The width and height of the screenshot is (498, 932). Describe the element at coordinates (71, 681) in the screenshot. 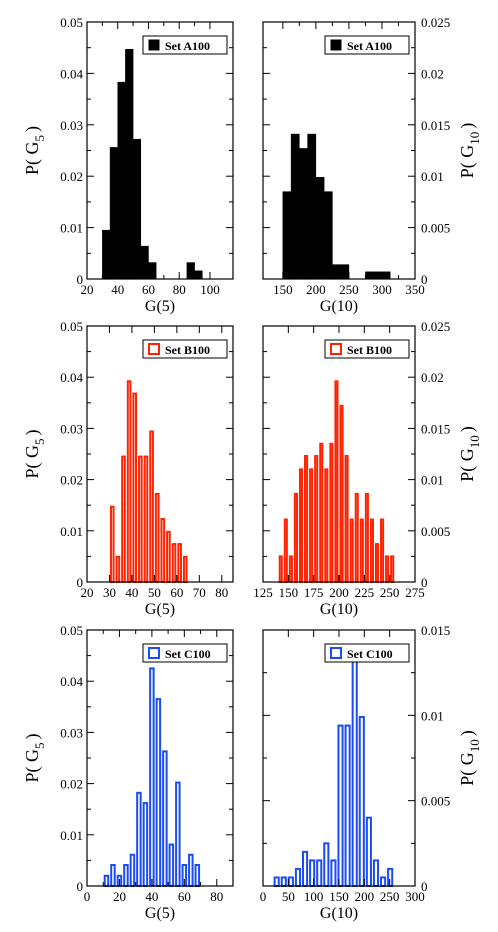

I see `y-tick-label: 0.04` at that location.